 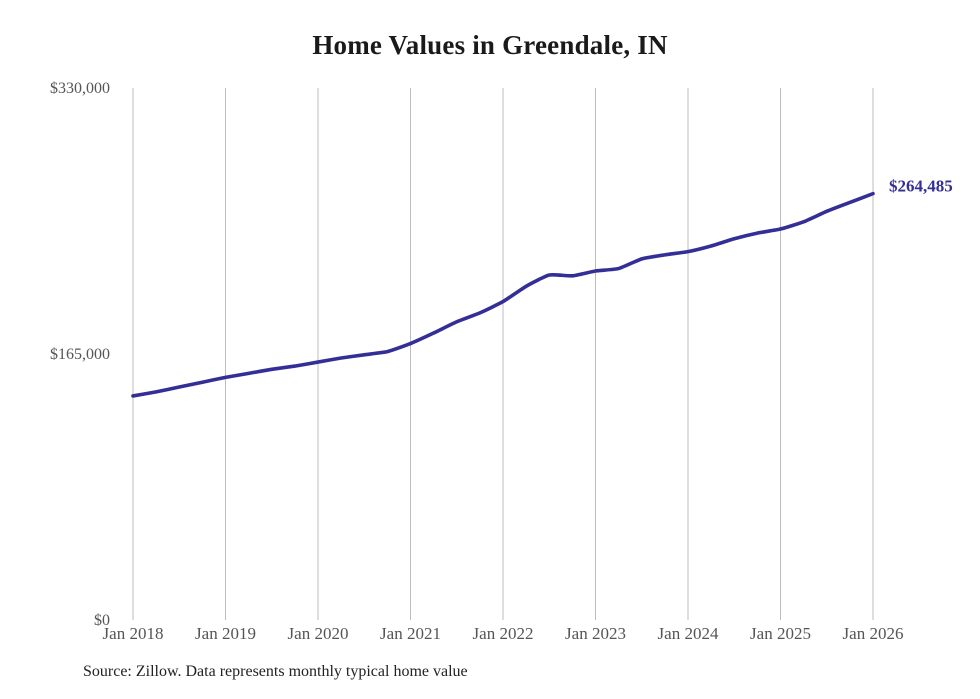 I want to click on endpoint-value-label: $264,485, so click(x=921, y=186).